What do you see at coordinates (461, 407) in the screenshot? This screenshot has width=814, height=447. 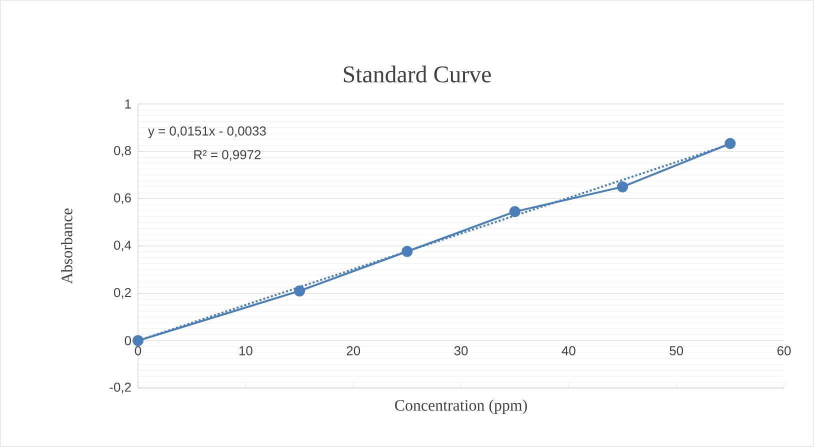 I see `x-axis-title: Concentration (ppm)` at bounding box center [461, 407].